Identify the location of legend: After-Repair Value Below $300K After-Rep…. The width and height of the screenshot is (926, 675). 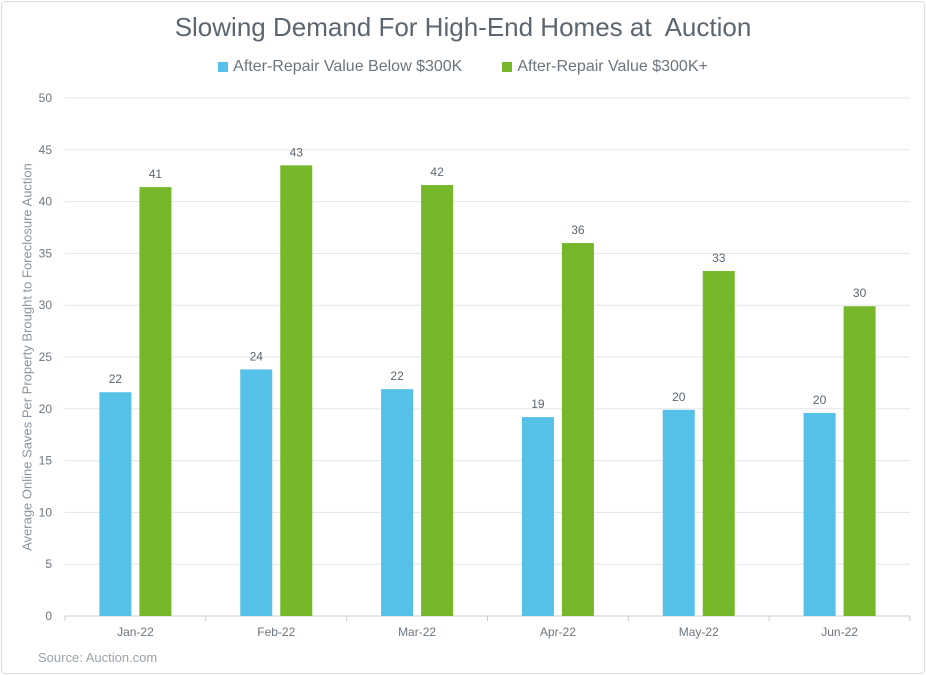
(463, 67).